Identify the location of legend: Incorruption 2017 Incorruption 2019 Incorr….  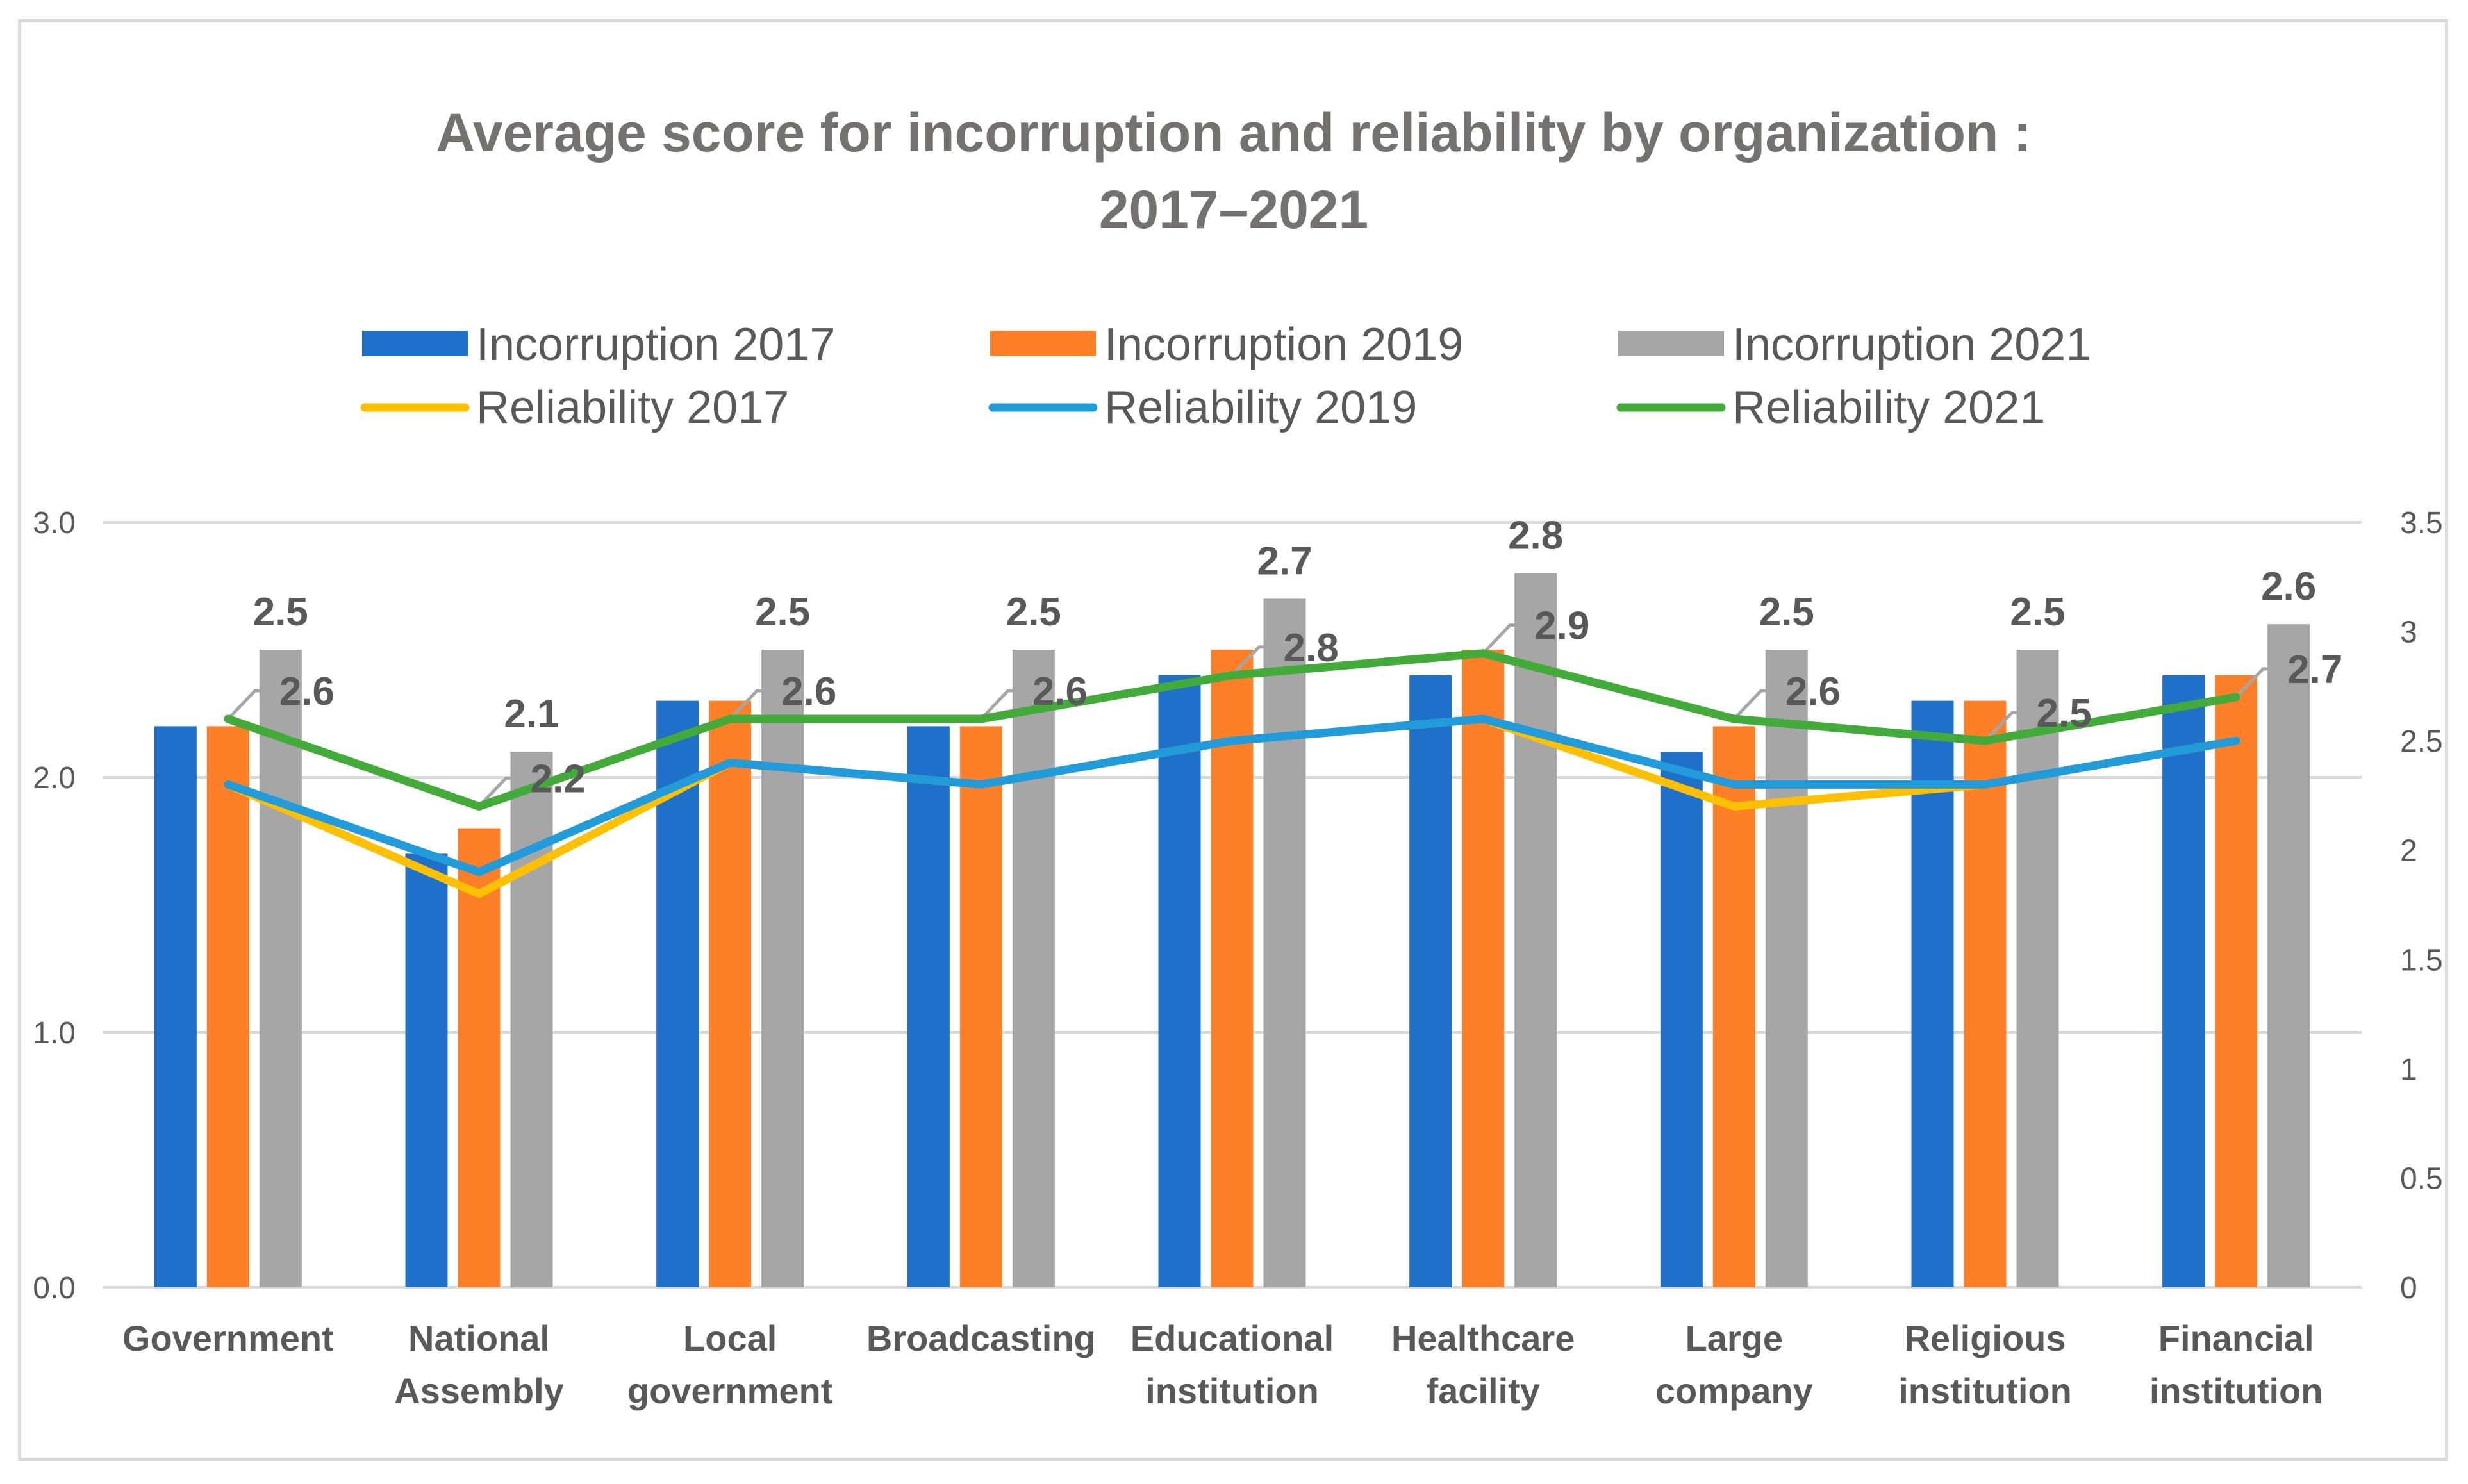
(1225, 376).